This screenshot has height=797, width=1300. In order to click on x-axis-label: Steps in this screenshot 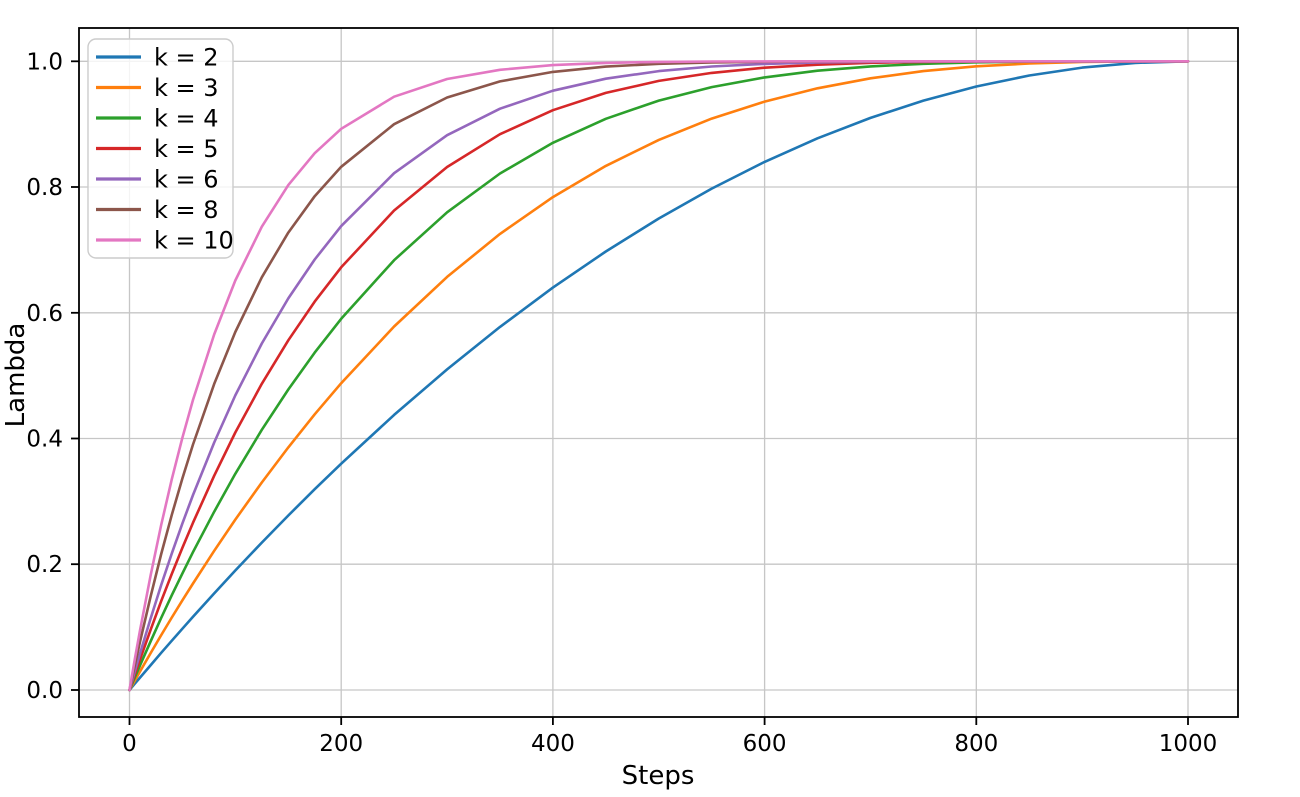, I will do `click(658, 776)`.